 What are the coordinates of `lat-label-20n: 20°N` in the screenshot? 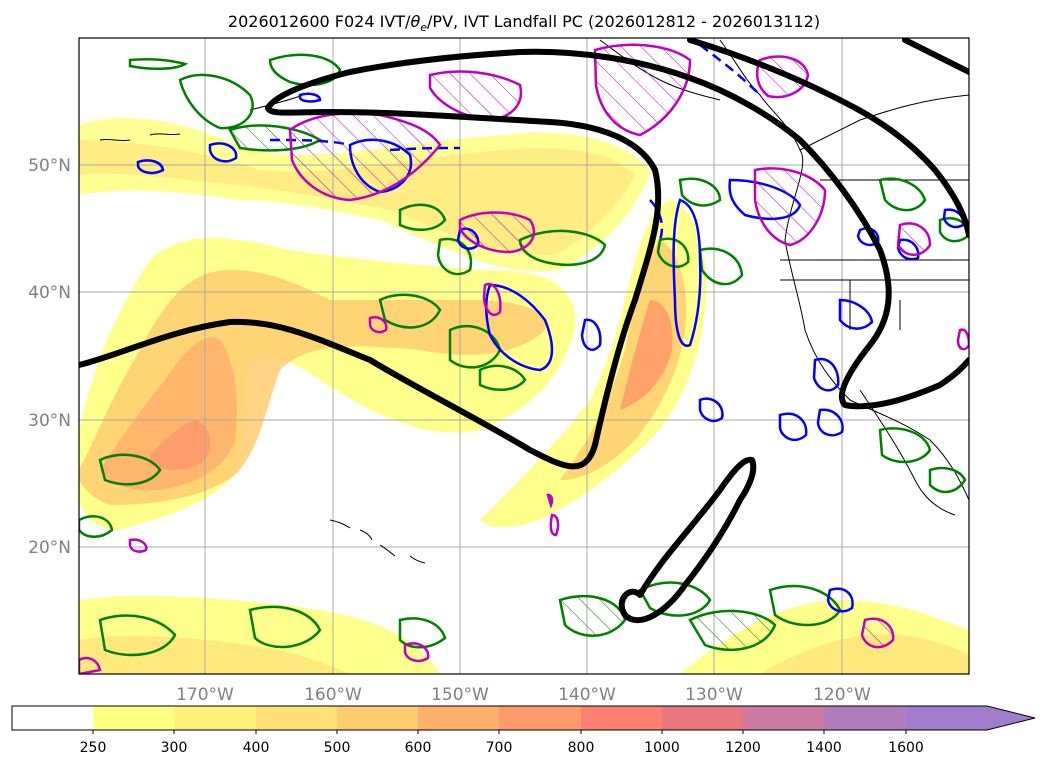 It's located at (49, 548).